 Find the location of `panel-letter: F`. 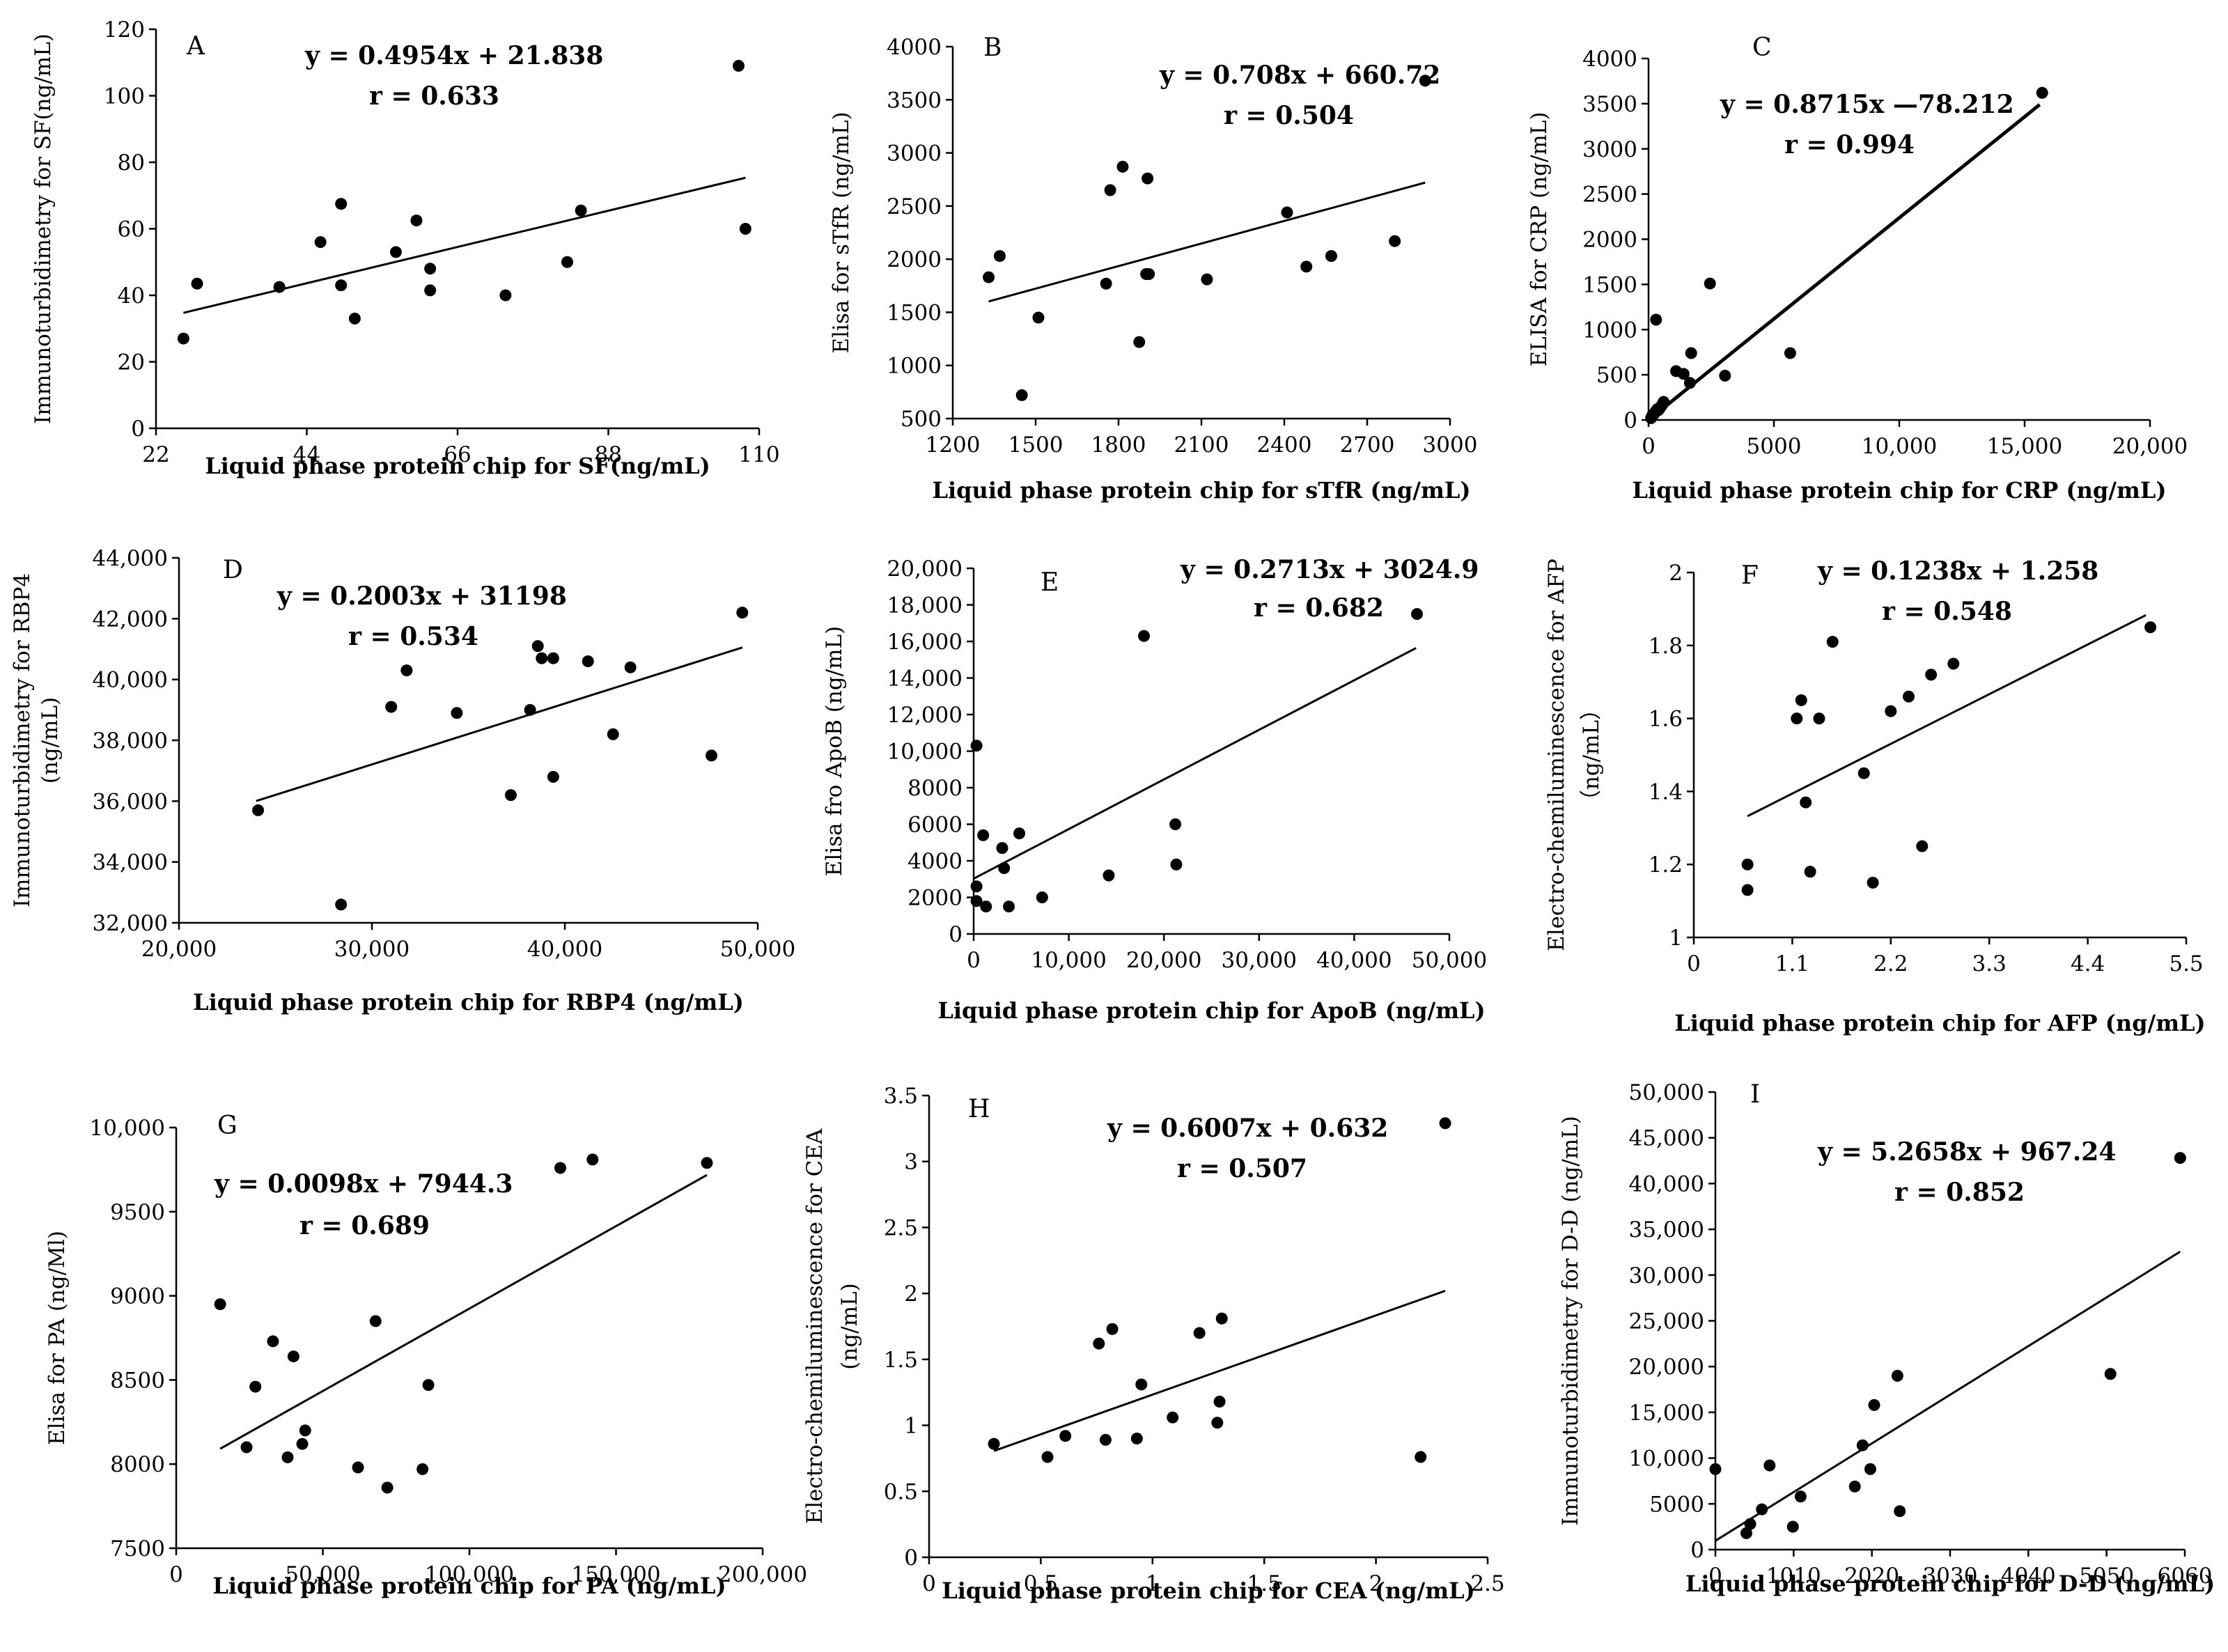

panel-letter: F is located at coordinates (1750, 576).